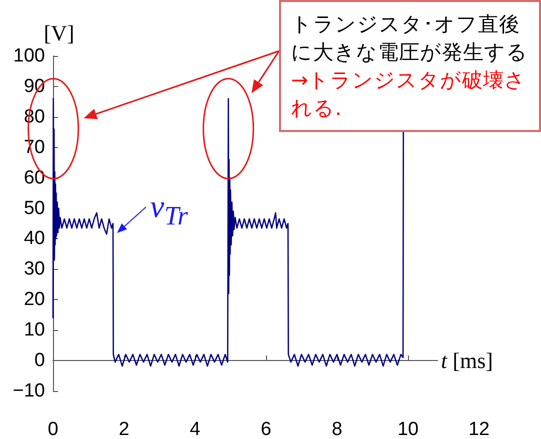 This screenshot has height=439, width=541. I want to click on x-tick-label: 12, so click(479, 429).